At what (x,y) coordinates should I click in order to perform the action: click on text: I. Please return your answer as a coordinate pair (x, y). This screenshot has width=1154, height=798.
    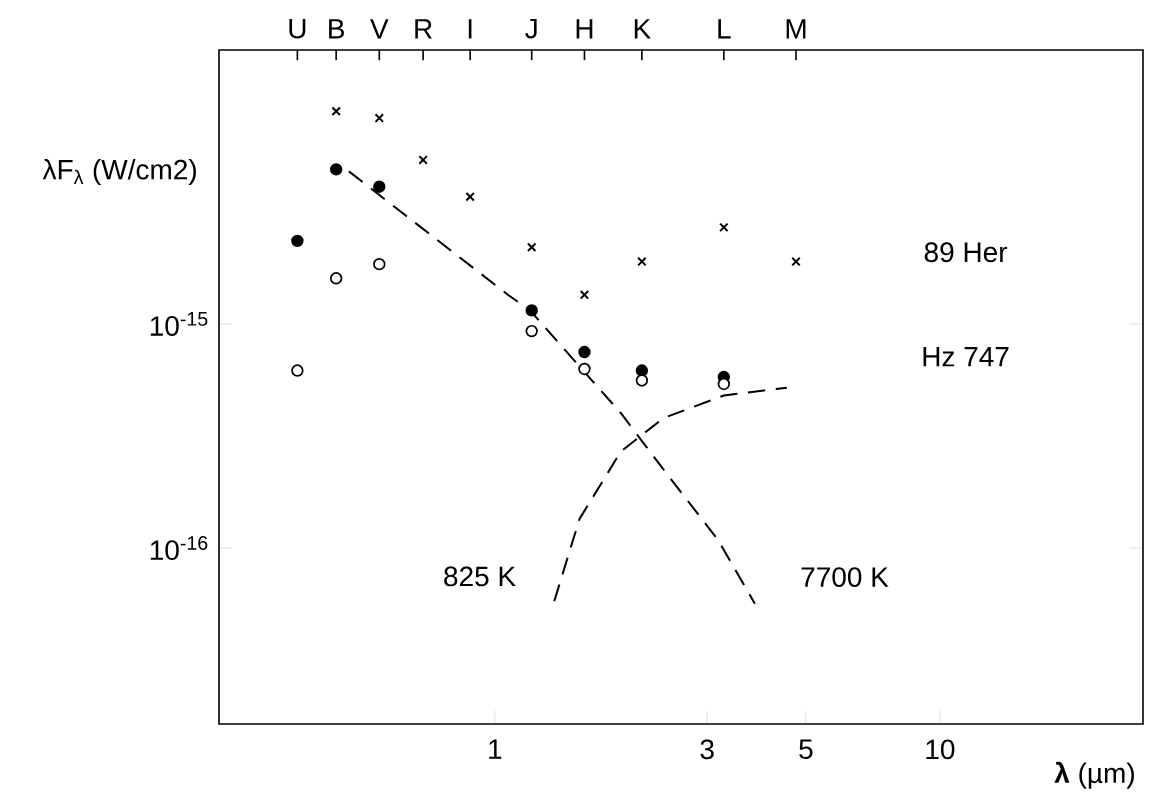
    Looking at the image, I should click on (470, 29).